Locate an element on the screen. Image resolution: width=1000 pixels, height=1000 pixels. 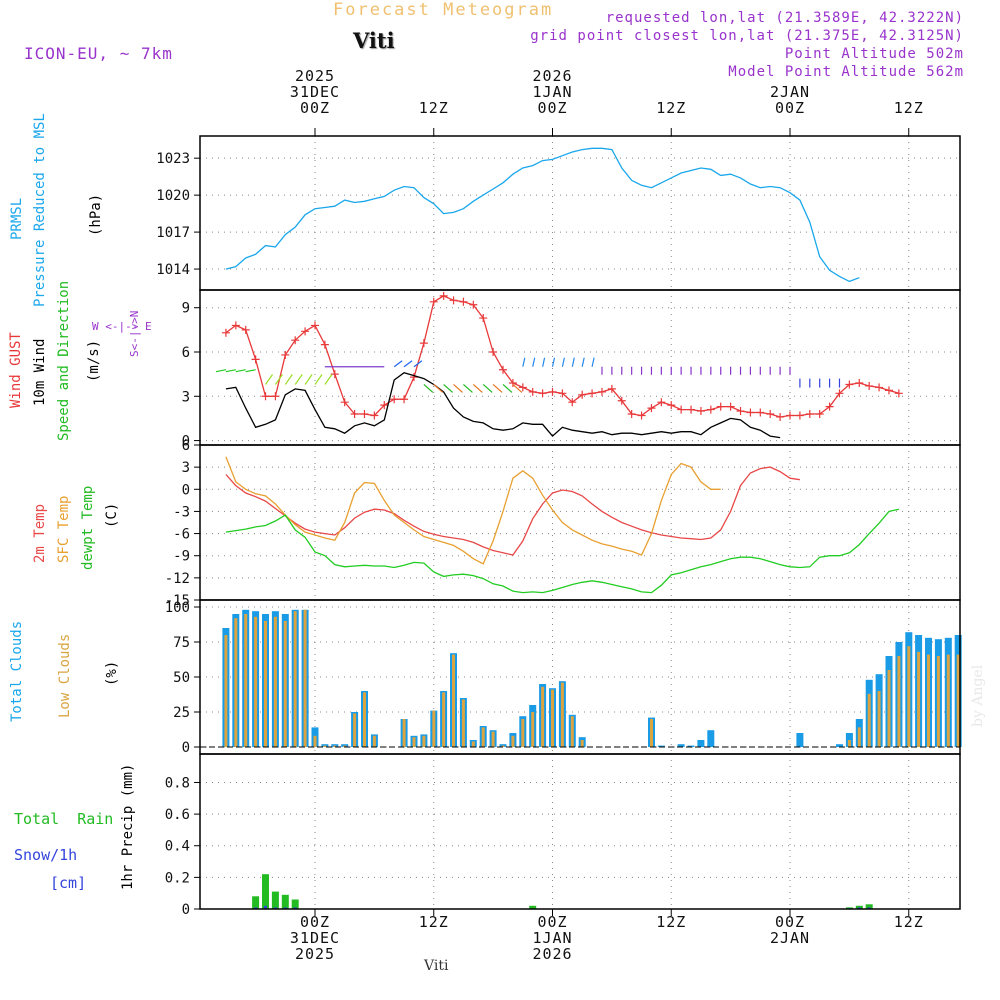
y-tick-label: -12 is located at coordinates (177, 579).